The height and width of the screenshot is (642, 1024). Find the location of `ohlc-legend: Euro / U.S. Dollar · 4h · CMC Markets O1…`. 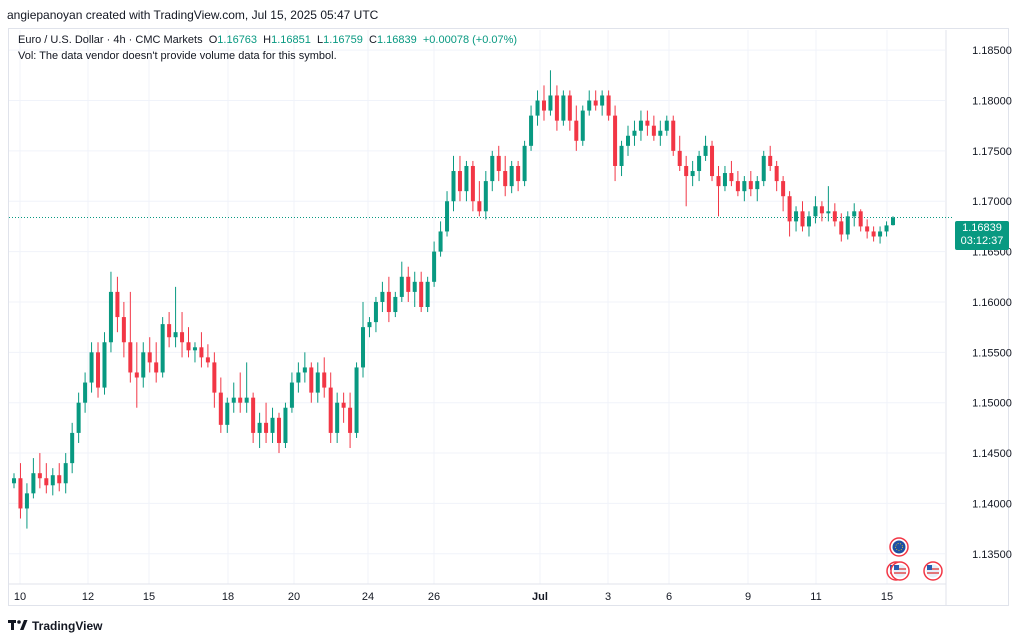

ohlc-legend: Euro / U.S. Dollar · 4h · CMC Markets O1… is located at coordinates (267, 40).